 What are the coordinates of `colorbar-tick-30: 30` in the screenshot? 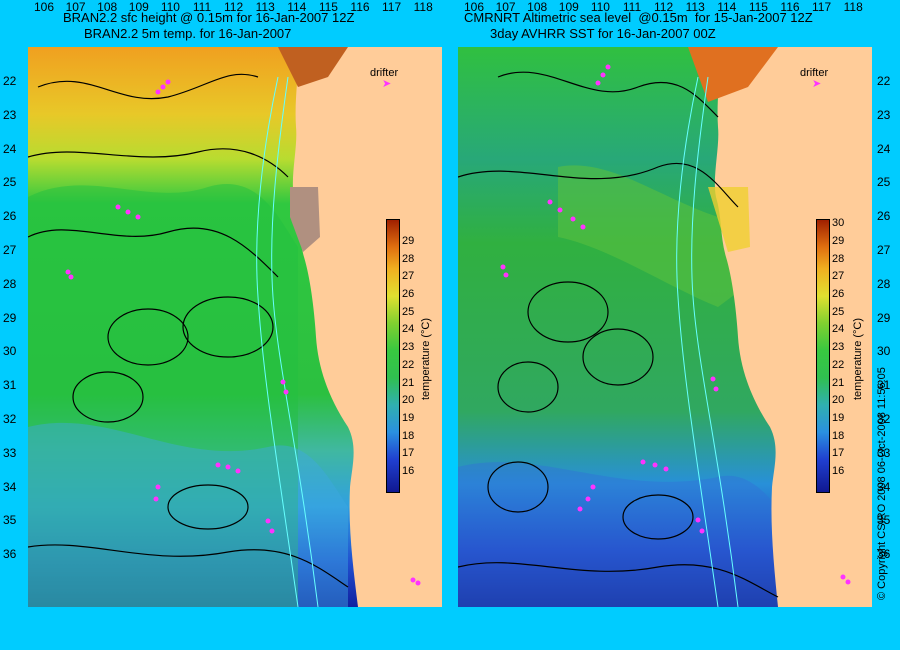 It's located at (838, 223).